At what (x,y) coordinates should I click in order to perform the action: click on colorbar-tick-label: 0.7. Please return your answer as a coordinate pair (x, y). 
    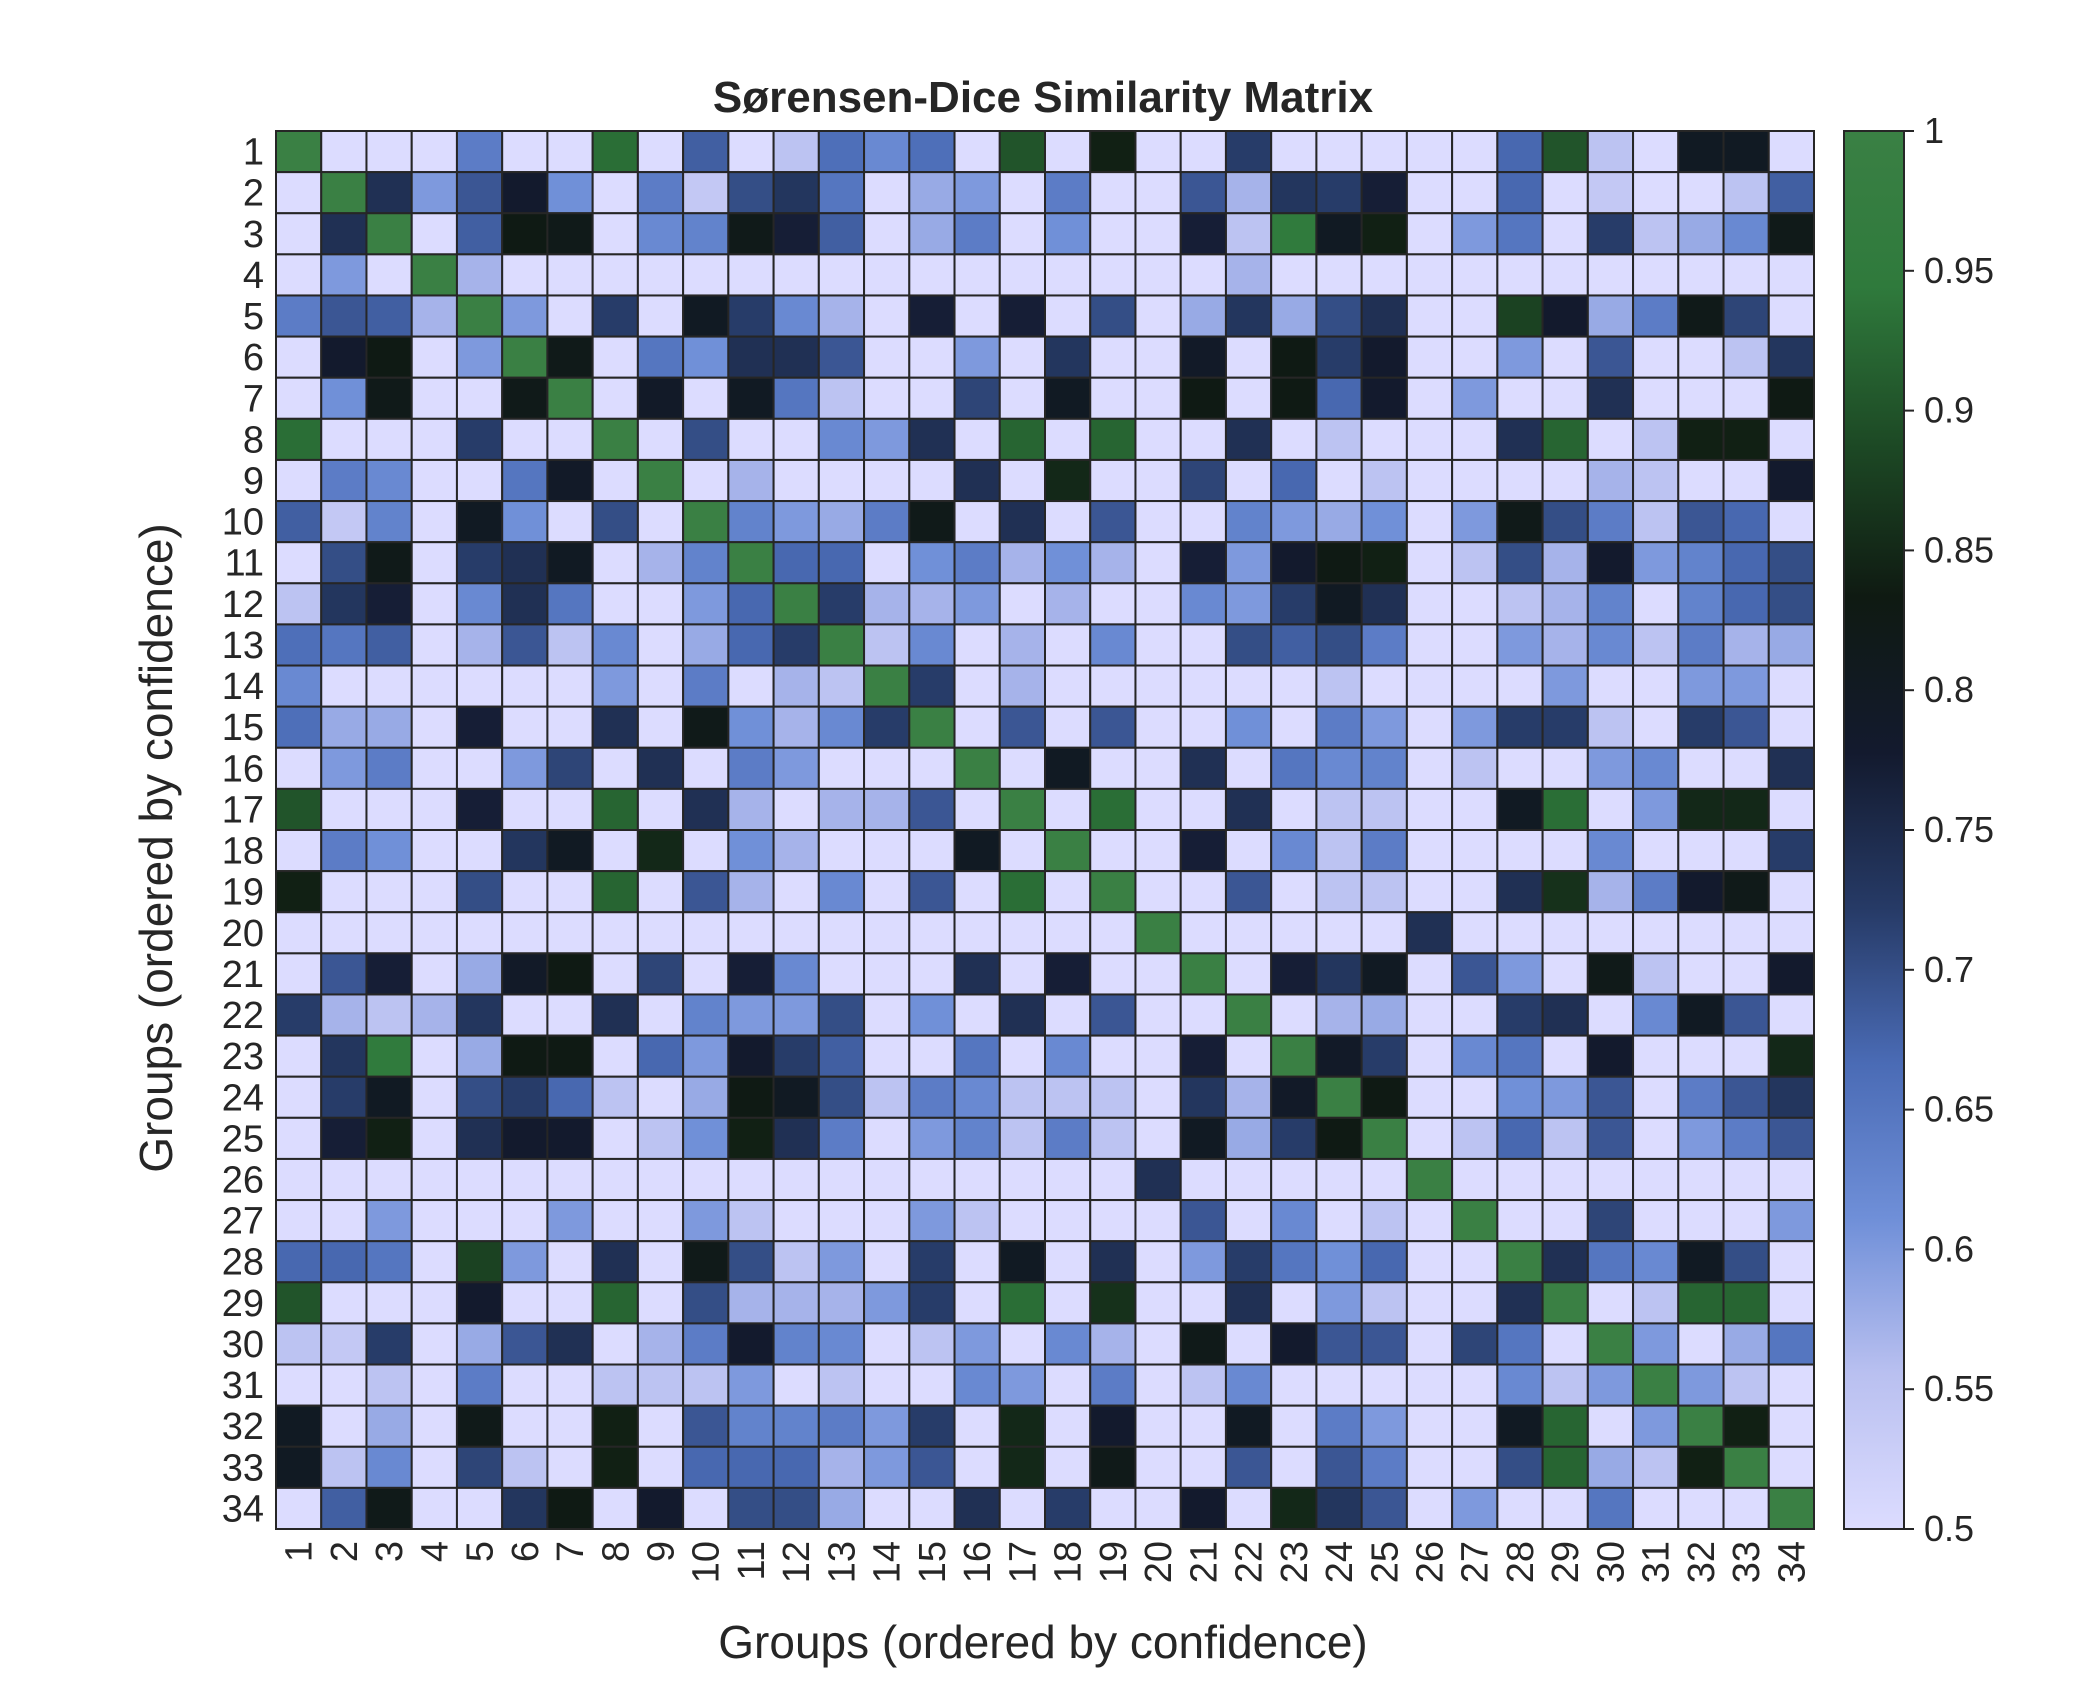
    Looking at the image, I should click on (1949, 969).